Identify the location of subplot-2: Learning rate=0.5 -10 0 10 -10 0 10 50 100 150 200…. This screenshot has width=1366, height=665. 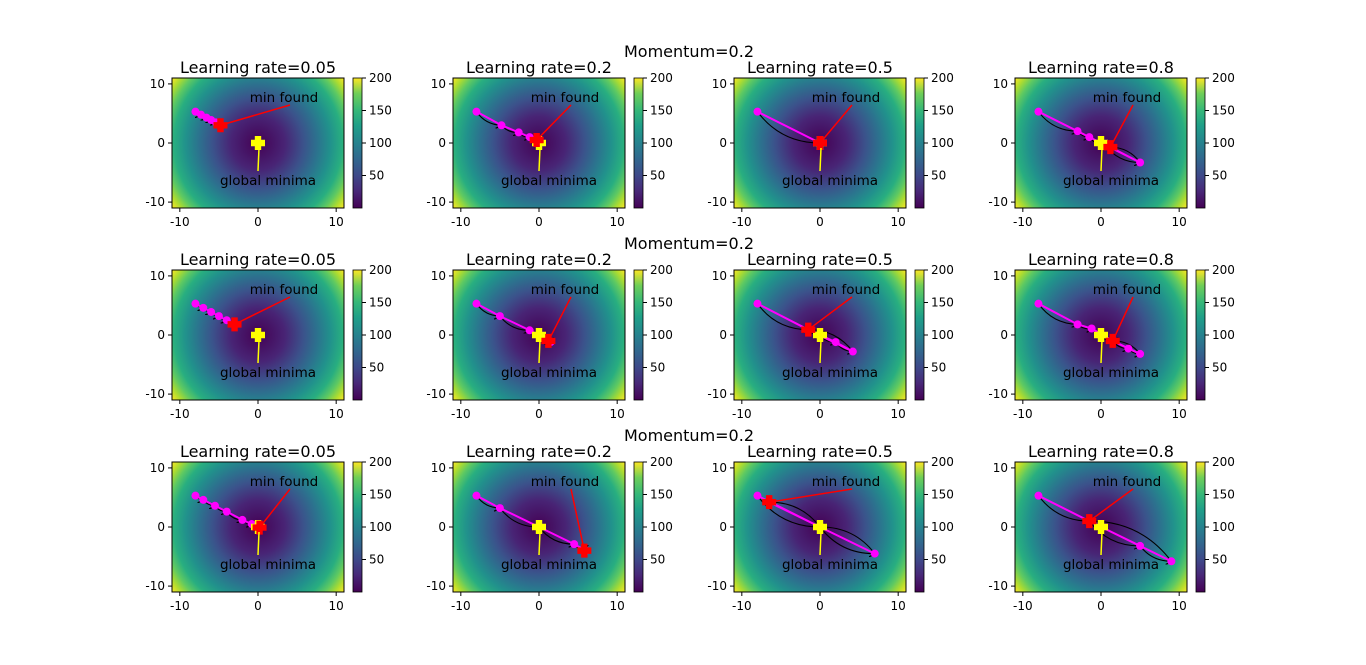
(830, 143).